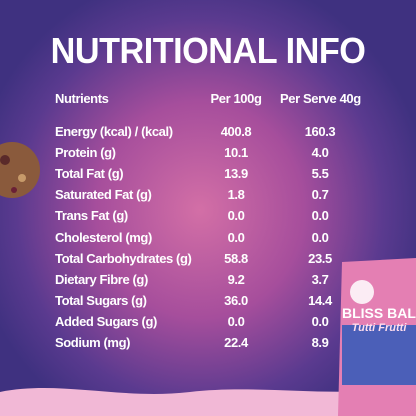 This screenshot has width=416, height=416. Describe the element at coordinates (208, 50) in the screenshot. I see `title: NUTRITIONAL INFO` at that location.